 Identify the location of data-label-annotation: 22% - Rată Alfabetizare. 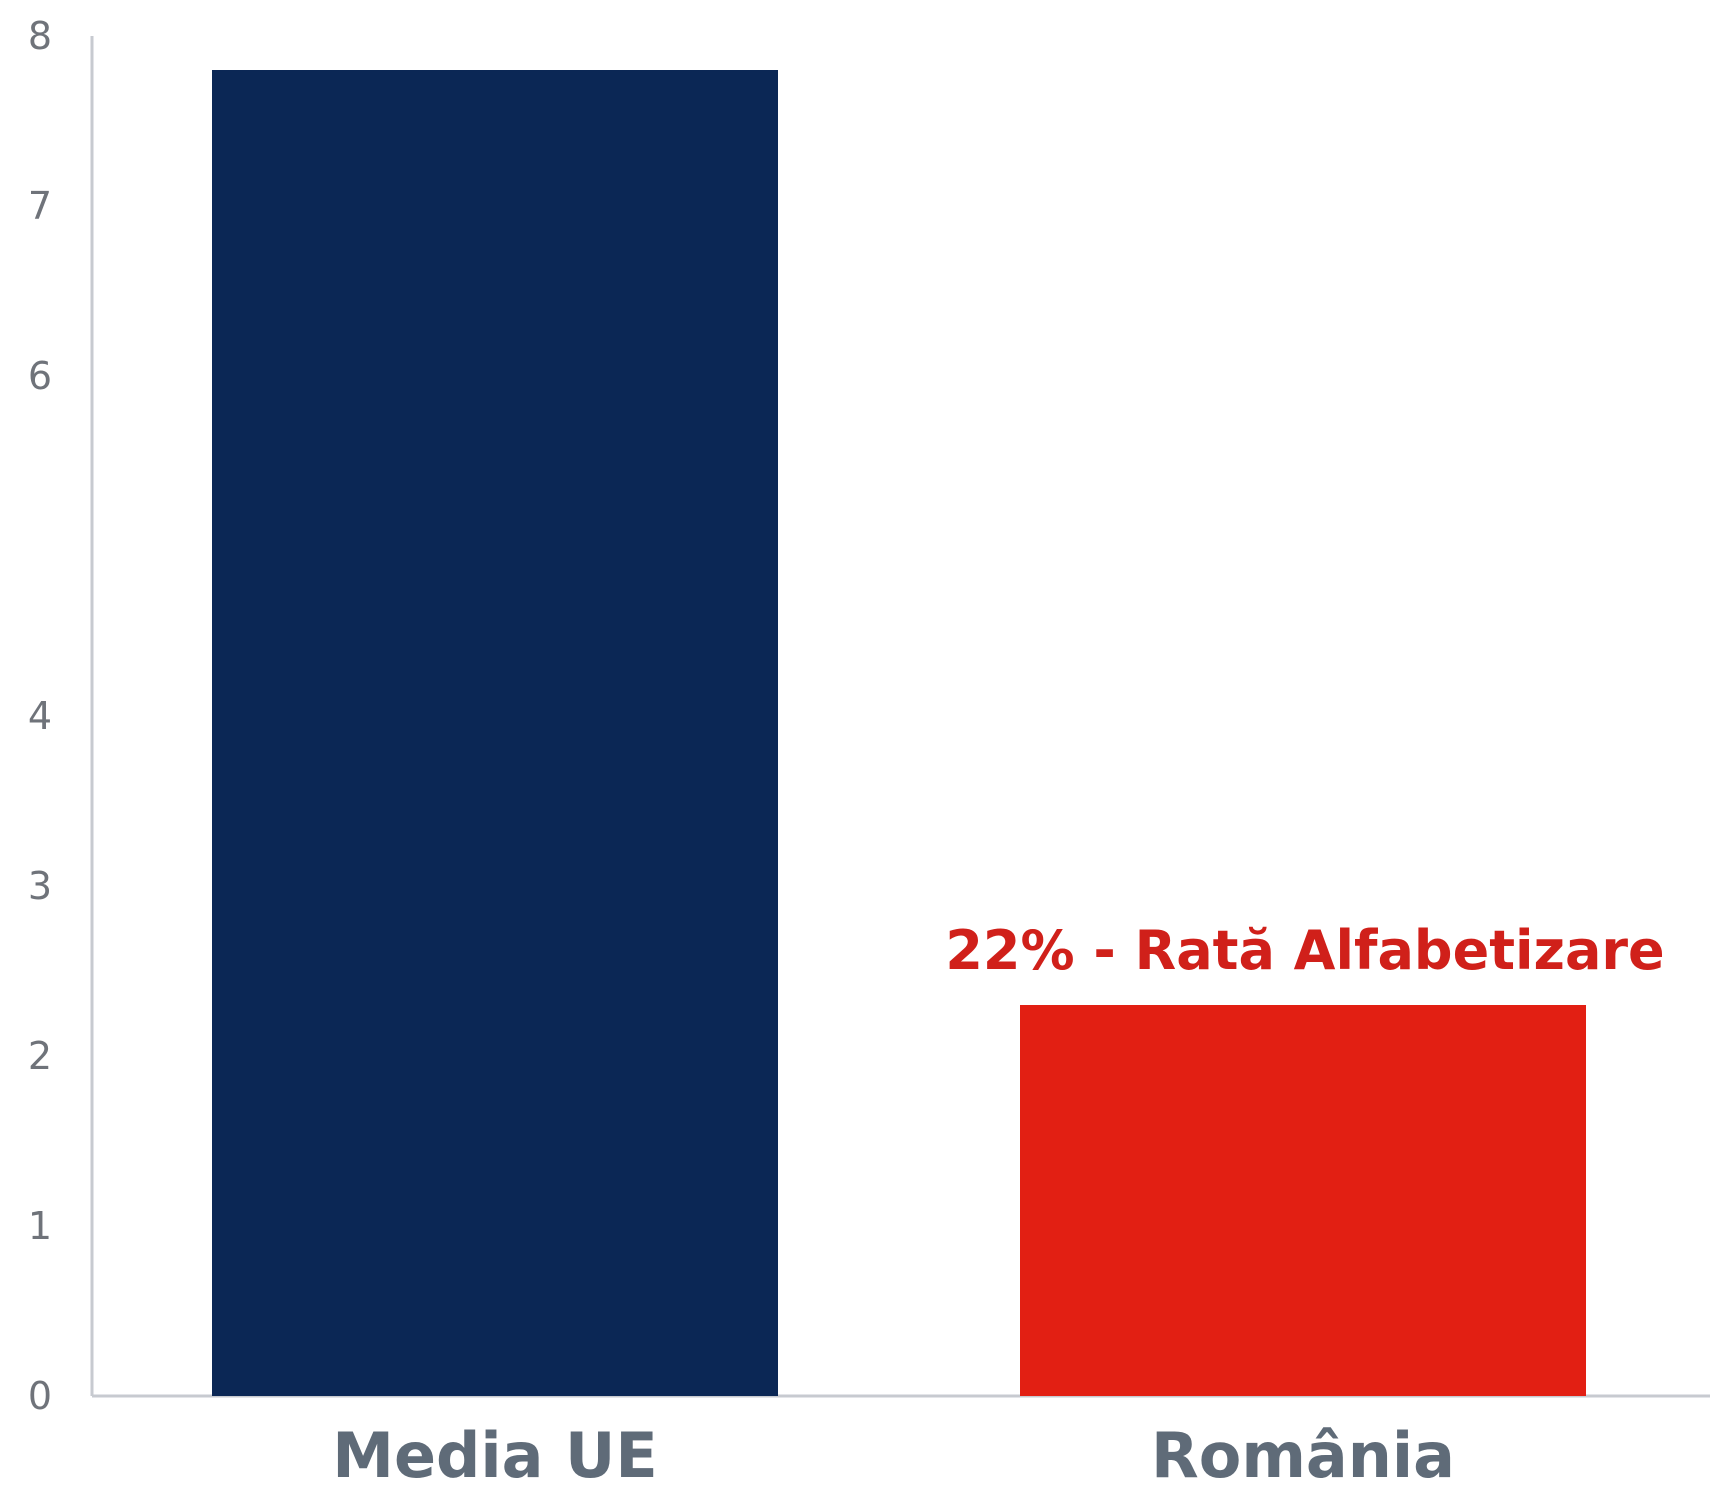
(1304, 950).